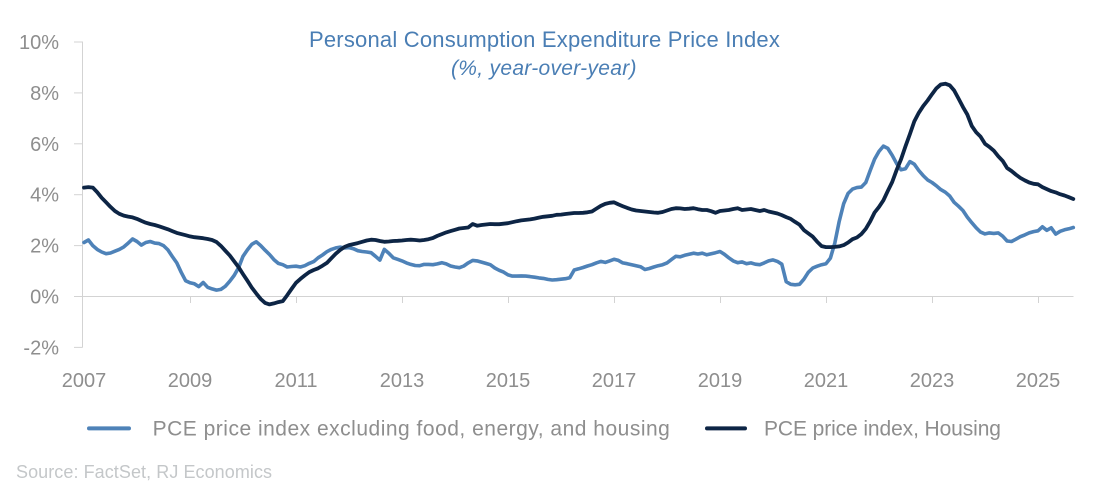  I want to click on svg-text: 2009, so click(190, 381).